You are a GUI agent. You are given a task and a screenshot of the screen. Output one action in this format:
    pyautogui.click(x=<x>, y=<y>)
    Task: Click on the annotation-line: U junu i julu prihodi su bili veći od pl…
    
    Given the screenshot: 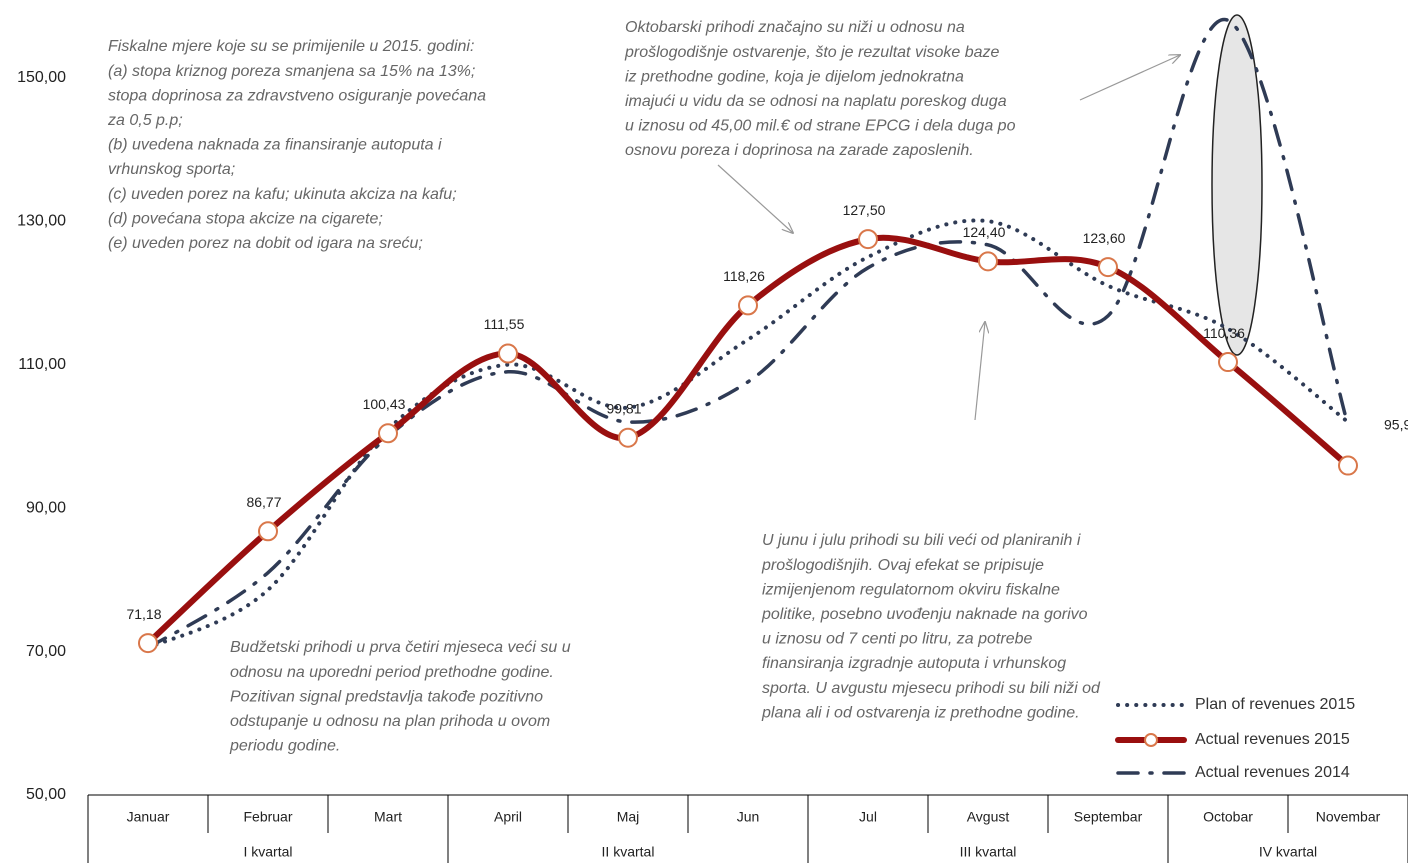 What is the action you would take?
    pyautogui.click(x=921, y=540)
    